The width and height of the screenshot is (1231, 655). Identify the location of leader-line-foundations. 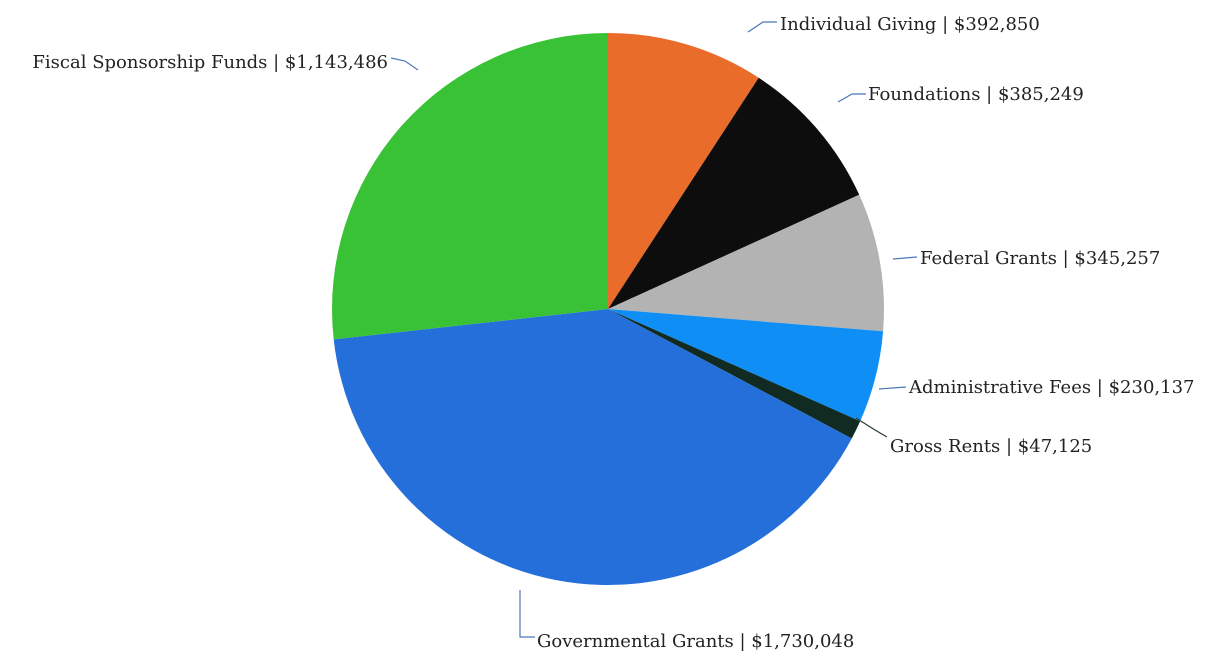
(852, 98).